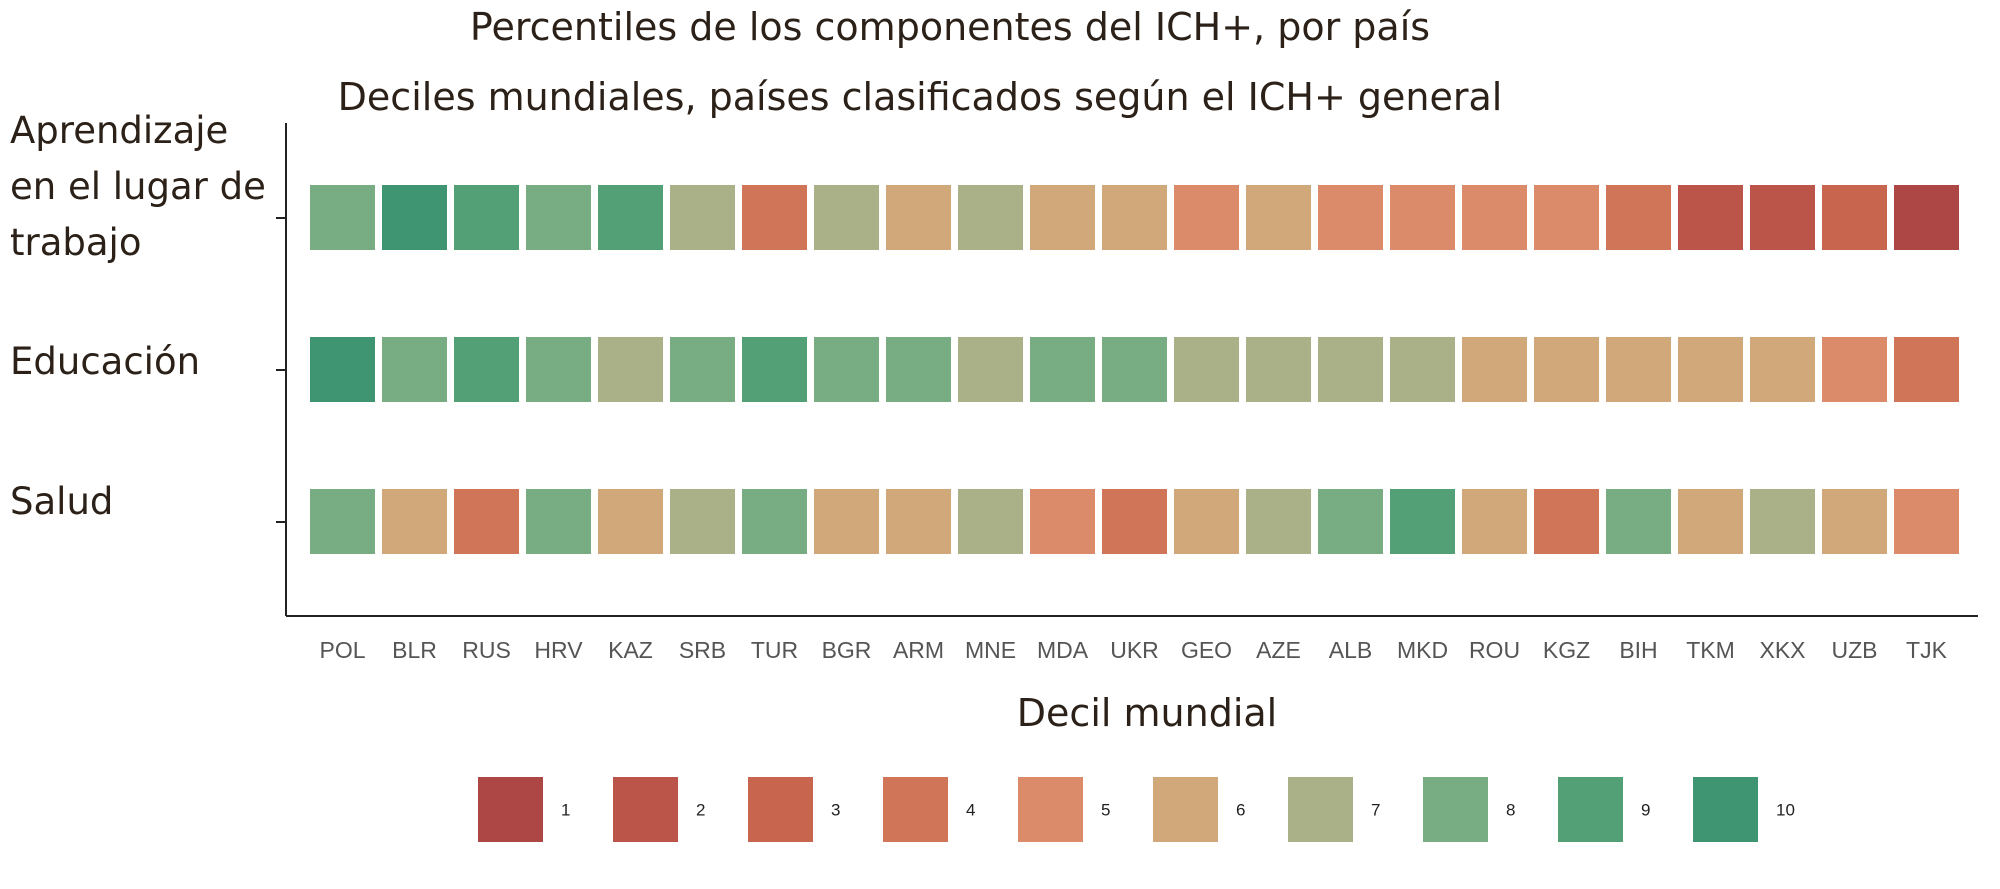 The width and height of the screenshot is (2000, 889). What do you see at coordinates (1063, 650) in the screenshot?
I see `x-tick-label: MDA` at bounding box center [1063, 650].